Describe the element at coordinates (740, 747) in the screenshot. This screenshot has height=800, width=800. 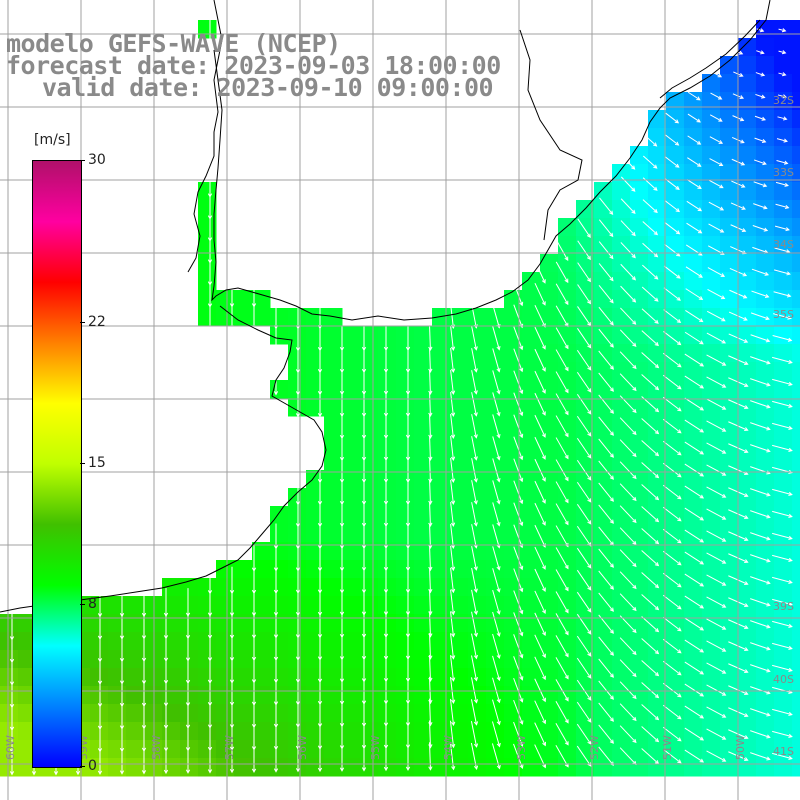
I see `longitude-label: 50W` at that location.